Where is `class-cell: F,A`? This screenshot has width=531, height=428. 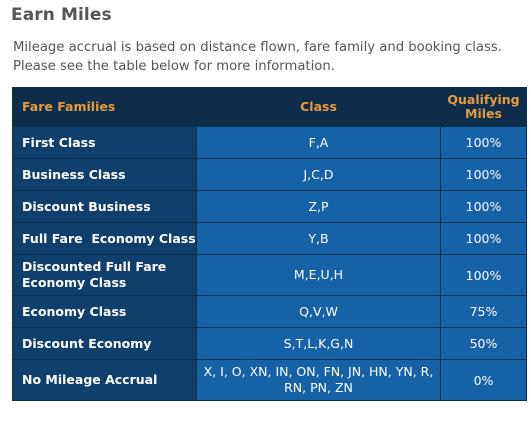
class-cell: F,A is located at coordinates (318, 142).